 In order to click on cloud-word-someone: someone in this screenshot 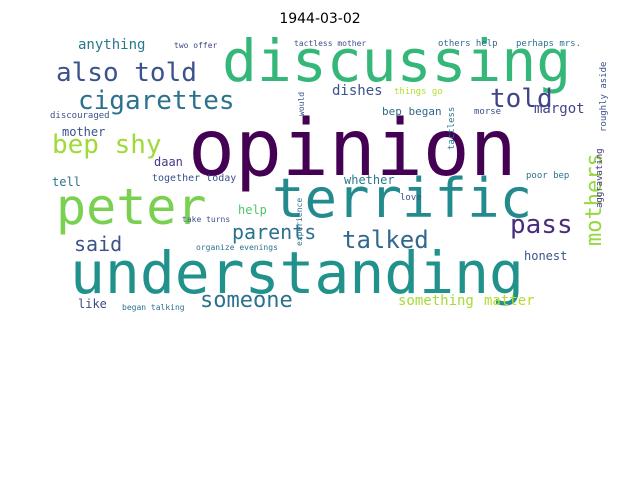, I will do `click(246, 300)`.